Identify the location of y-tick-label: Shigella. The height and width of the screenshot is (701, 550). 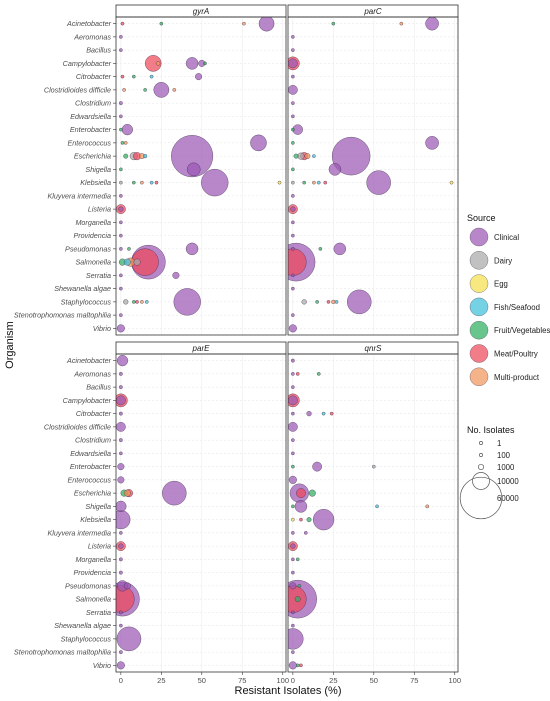
(98, 506).